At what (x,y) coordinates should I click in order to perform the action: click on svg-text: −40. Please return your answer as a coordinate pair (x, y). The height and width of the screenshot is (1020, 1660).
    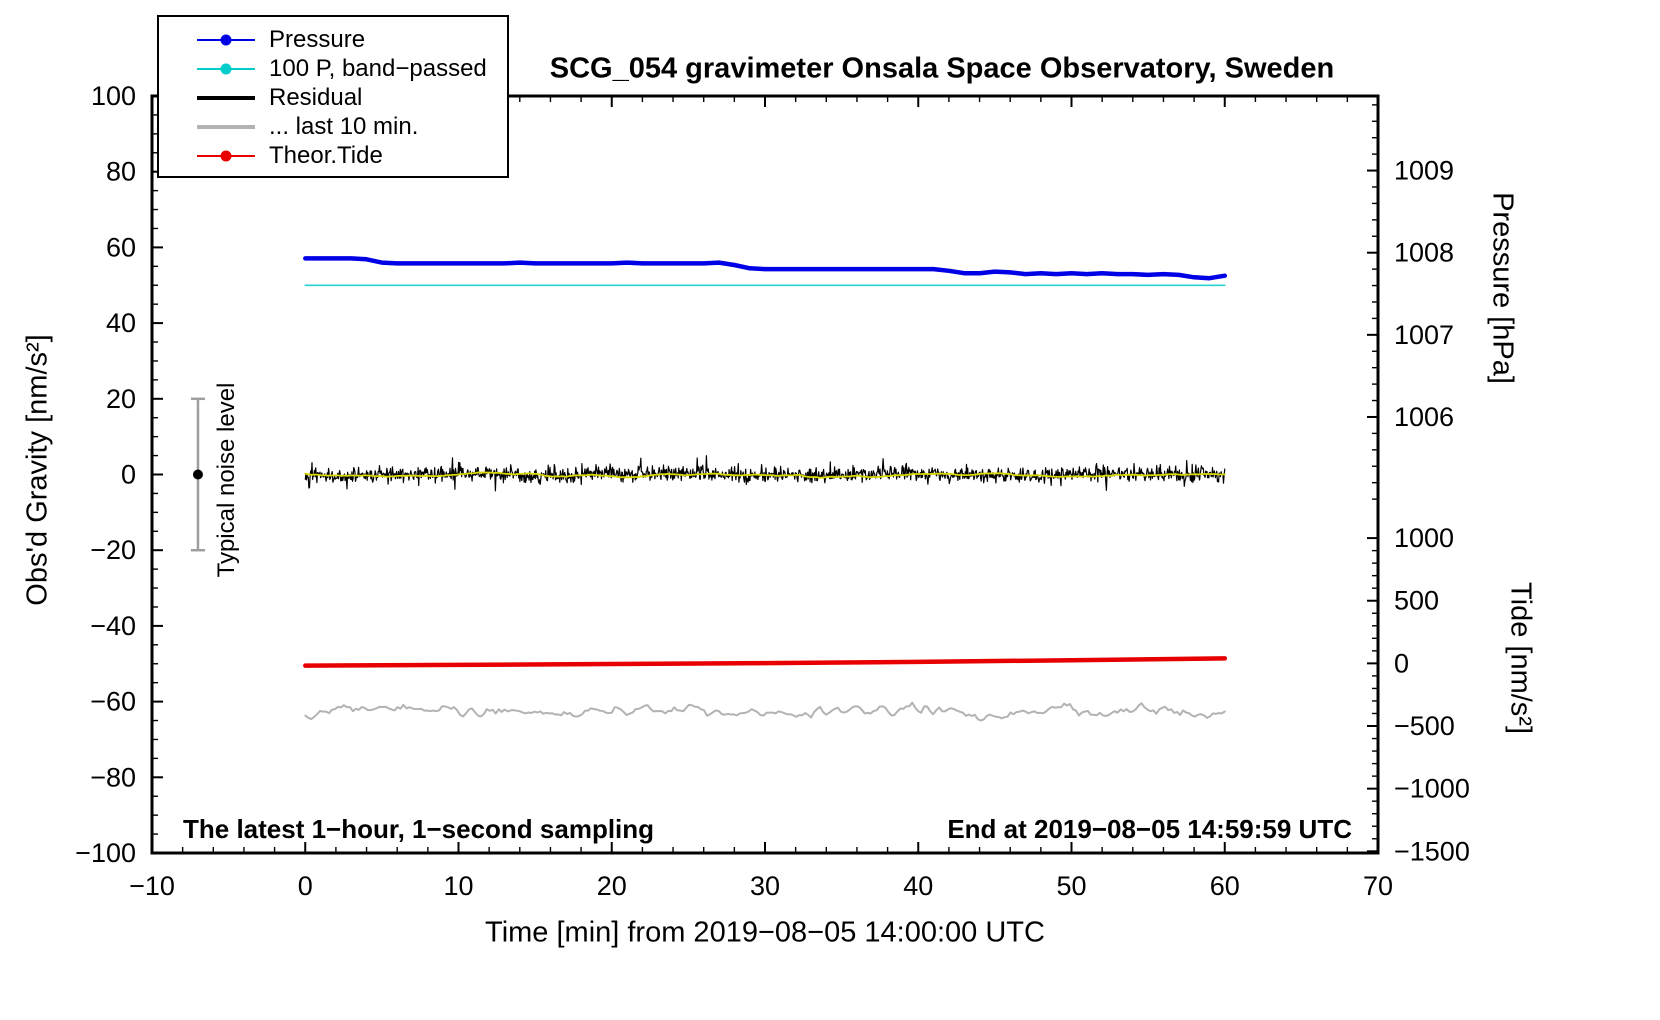
    Looking at the image, I should click on (113, 626).